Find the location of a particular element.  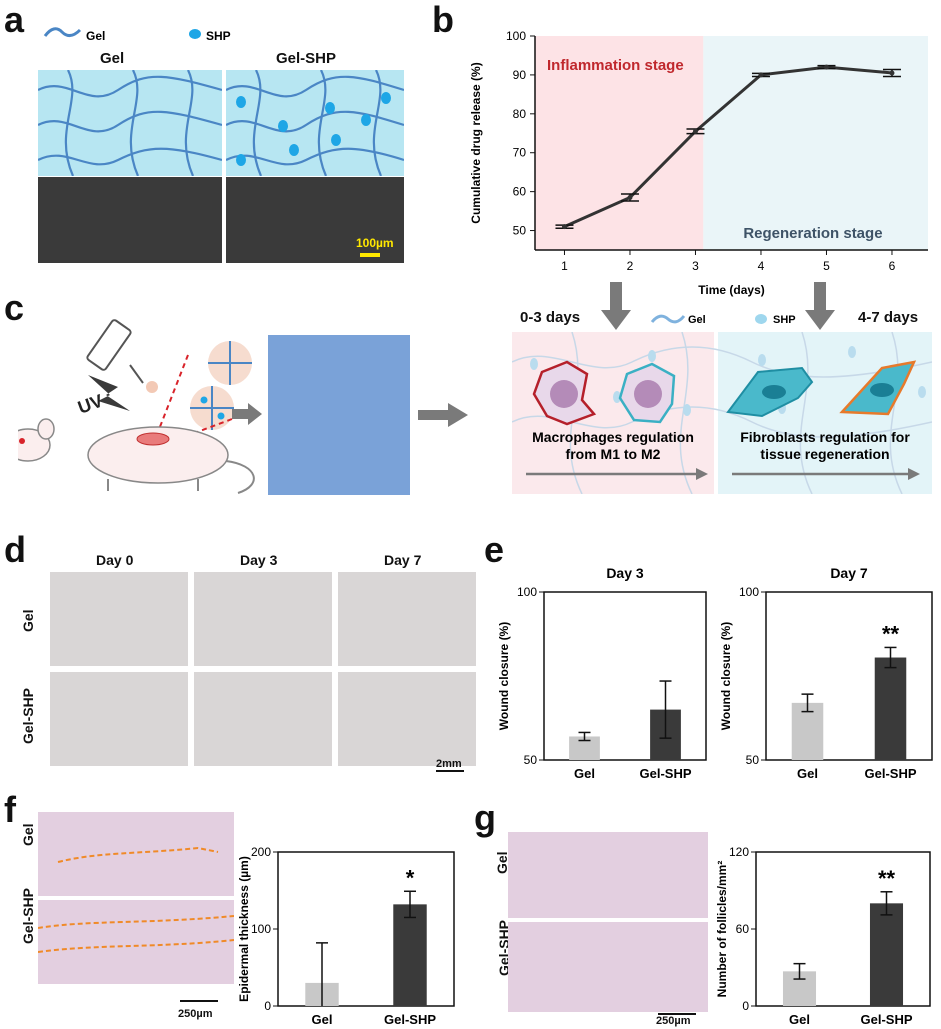

chart-e3-frame is located at coordinates (625, 676).